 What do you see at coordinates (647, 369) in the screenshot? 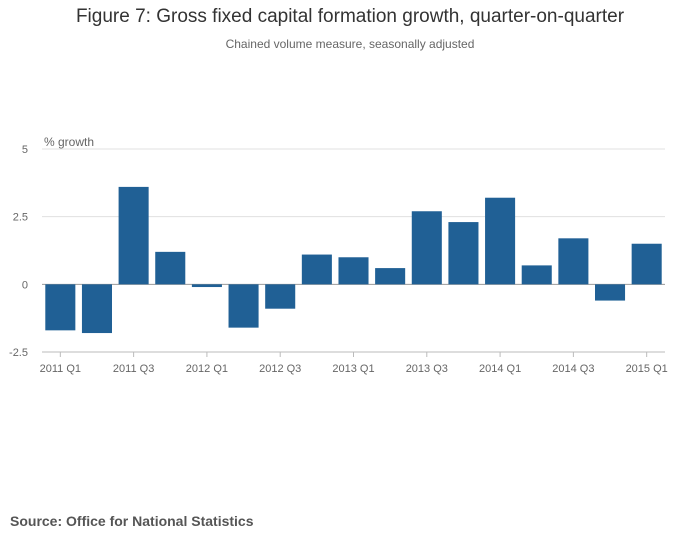
I see `x-tick-label: 2015 Q1` at bounding box center [647, 369].